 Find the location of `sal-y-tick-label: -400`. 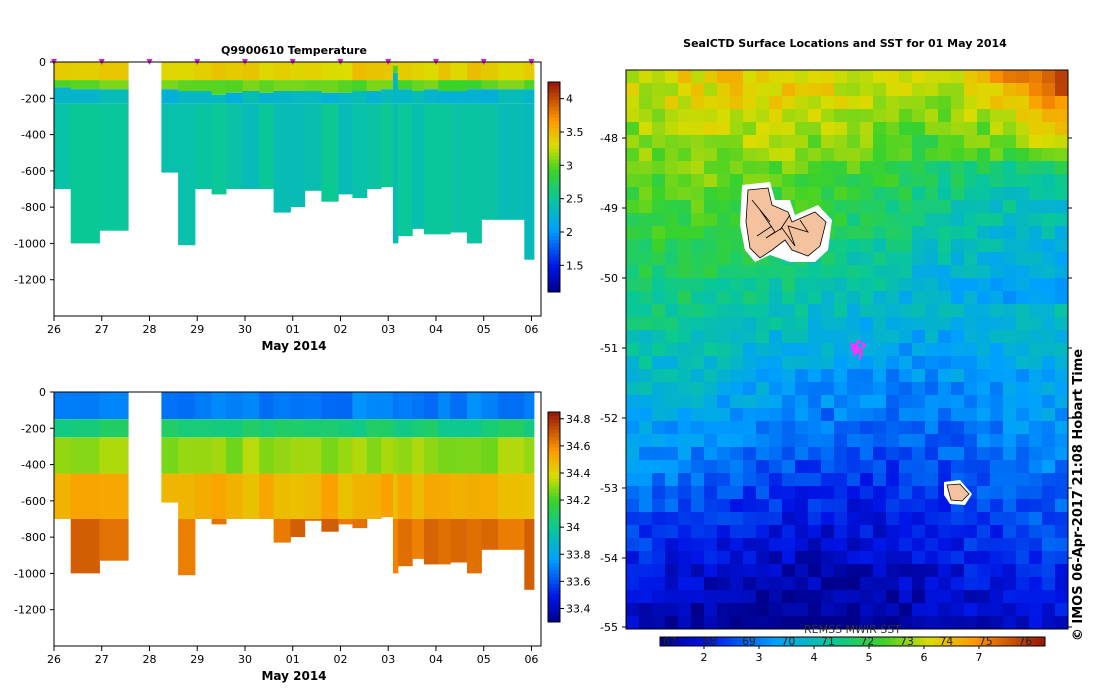

sal-y-tick-label: -400 is located at coordinates (33, 465).